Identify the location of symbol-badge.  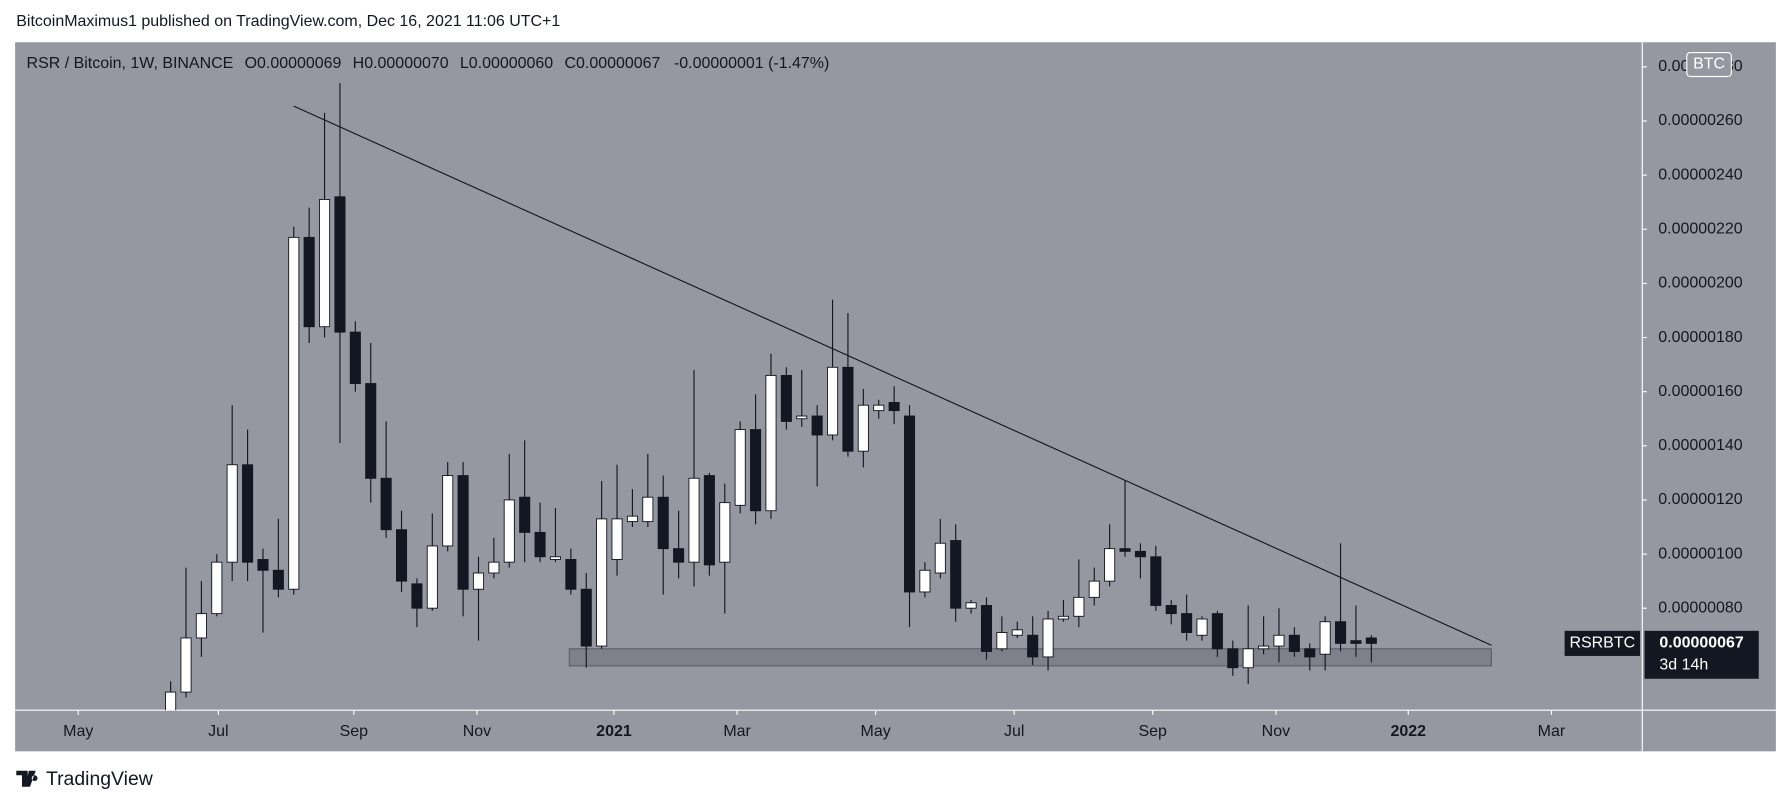
(1602, 643).